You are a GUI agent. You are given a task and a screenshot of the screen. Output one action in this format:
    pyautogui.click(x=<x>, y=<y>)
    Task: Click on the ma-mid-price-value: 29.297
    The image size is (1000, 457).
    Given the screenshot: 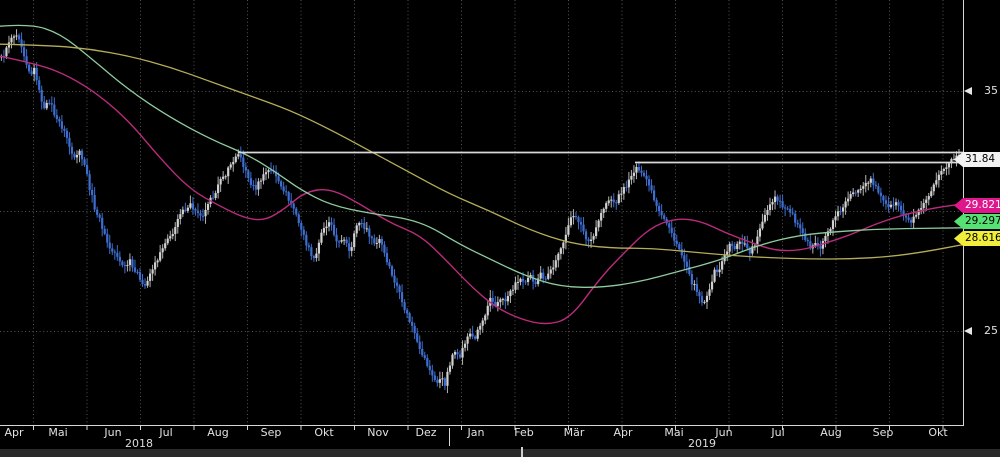 What is the action you would take?
    pyautogui.click(x=982, y=221)
    